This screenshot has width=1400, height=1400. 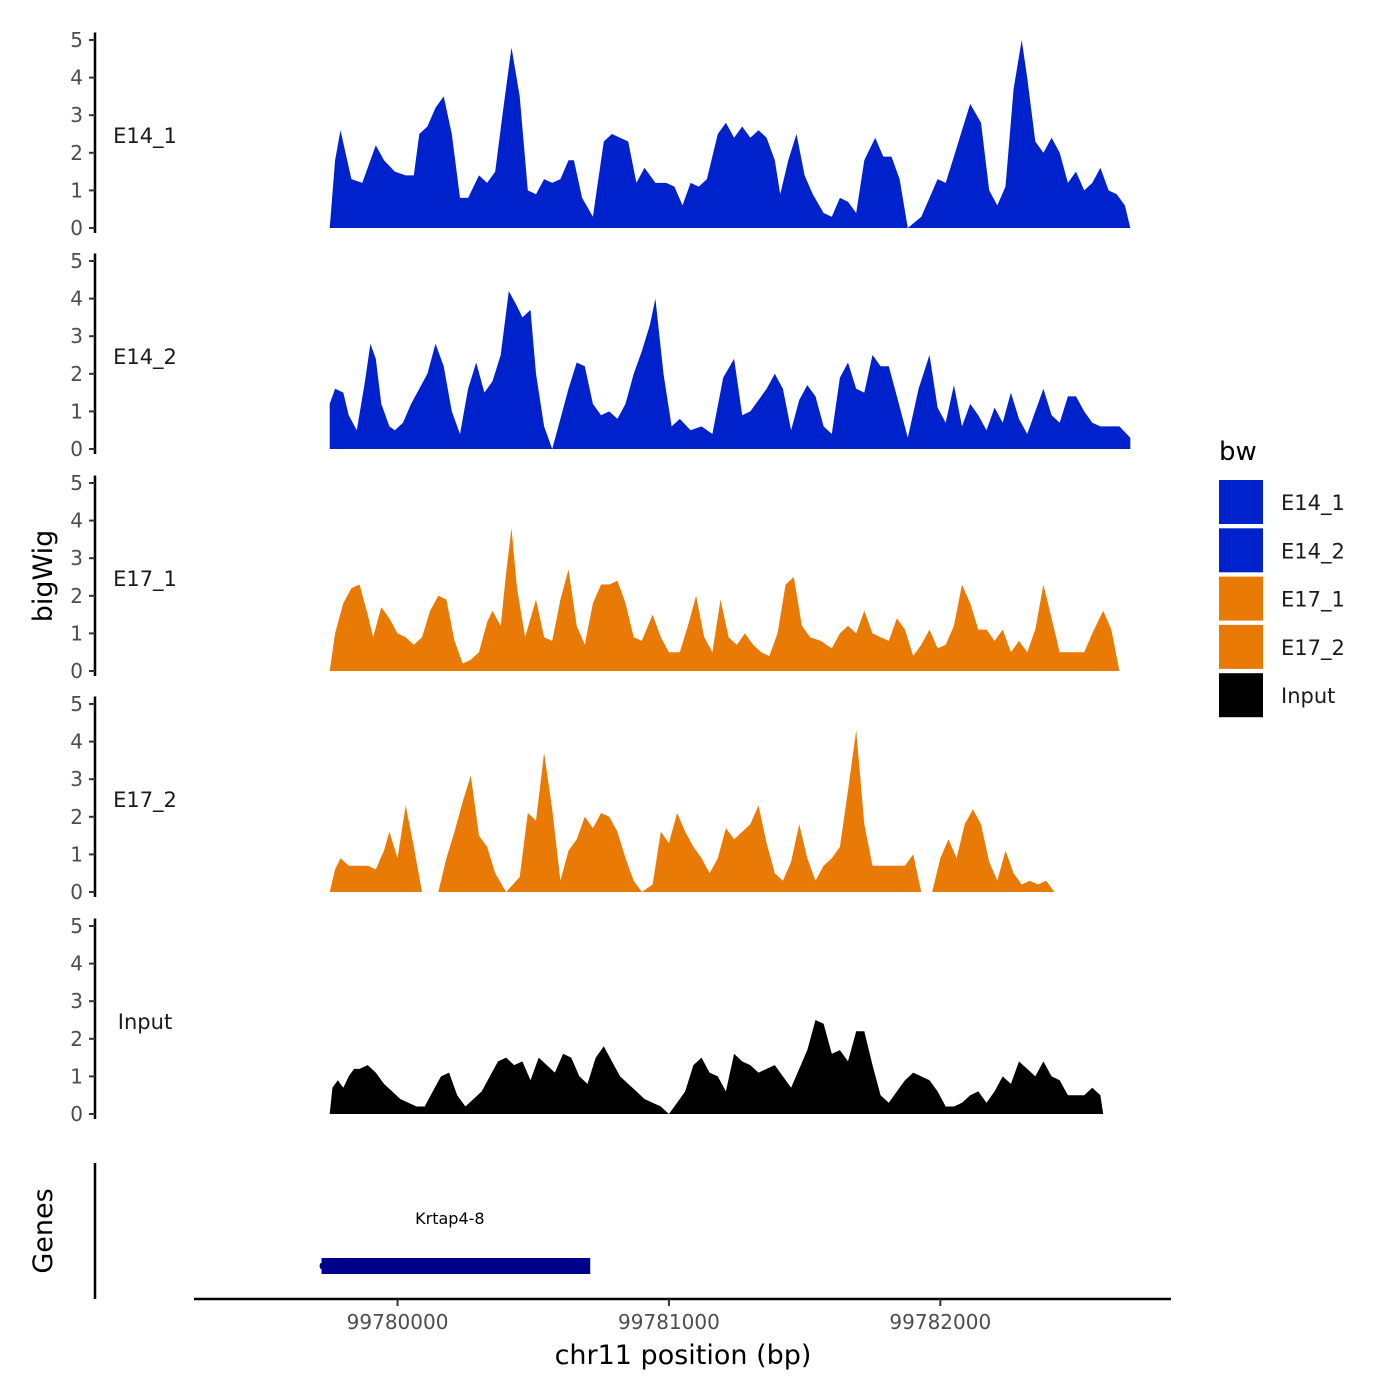 I want to click on legend-label-e14-2: E14_2, so click(x=1313, y=551).